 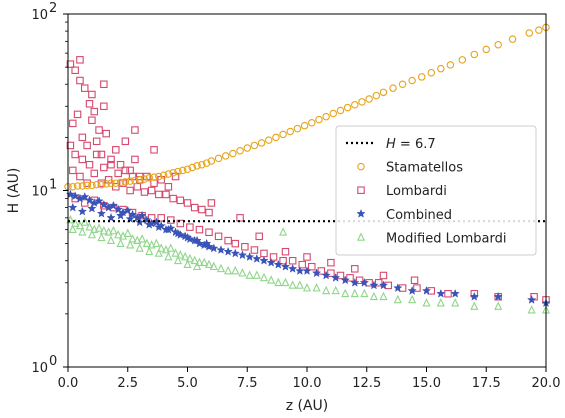 I want to click on legend-label: Combined, so click(x=419, y=215).